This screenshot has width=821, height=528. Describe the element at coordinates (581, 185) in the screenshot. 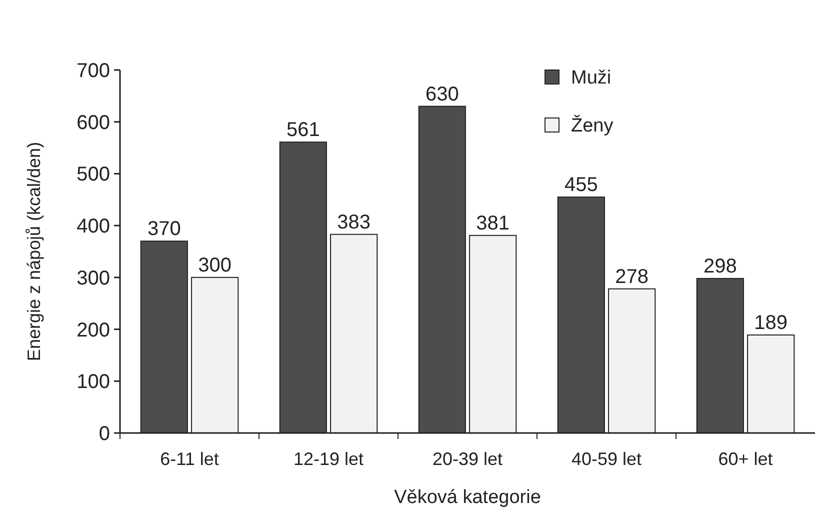

I see `data-label: 455` at that location.